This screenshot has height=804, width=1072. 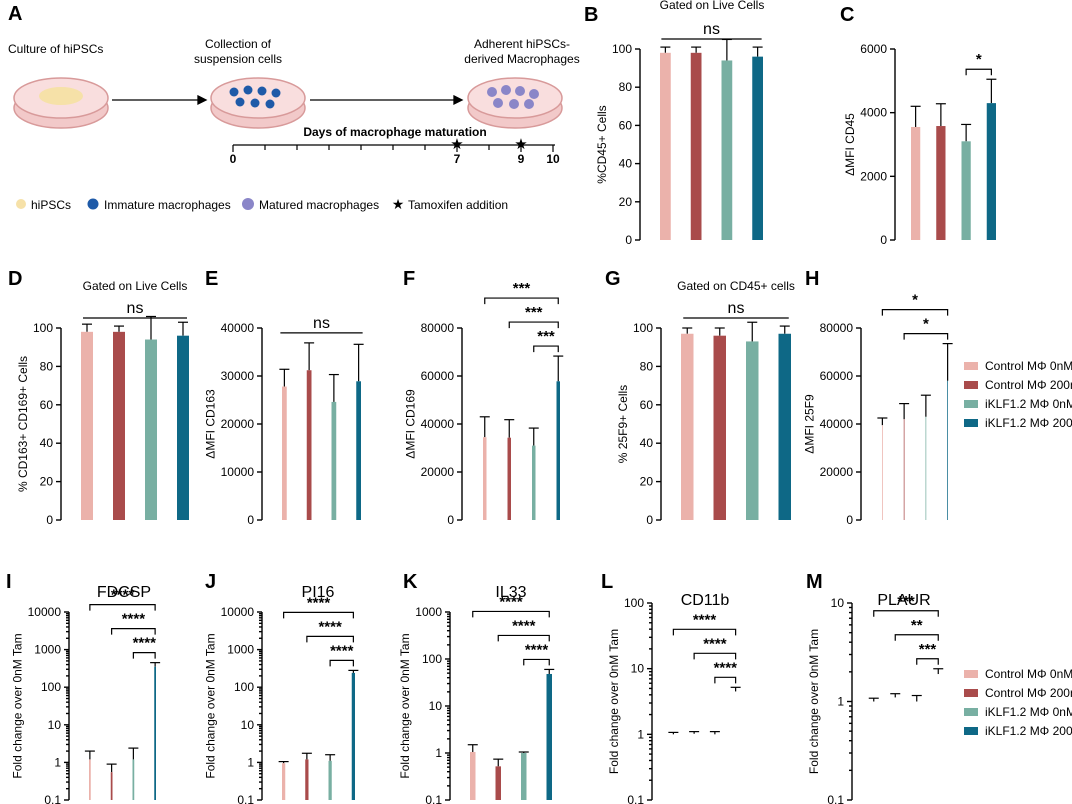 I want to click on panel-label-g: G, so click(x=613, y=279).